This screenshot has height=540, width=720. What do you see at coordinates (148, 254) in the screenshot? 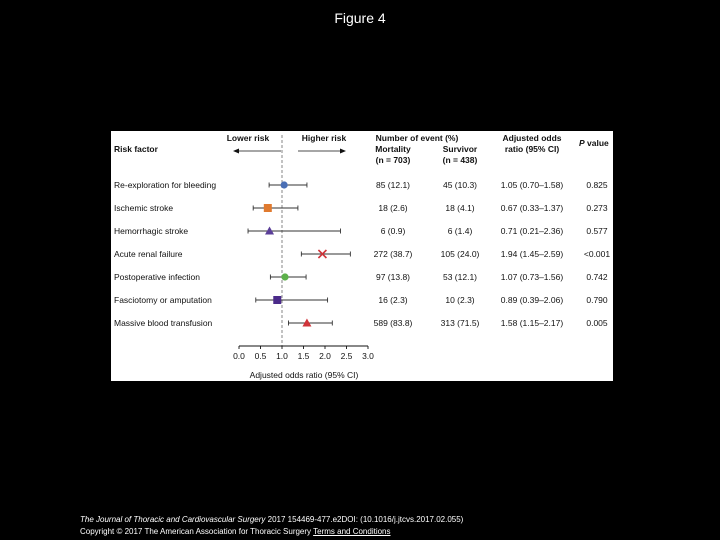
I see `row-label: Acute renal failure` at bounding box center [148, 254].